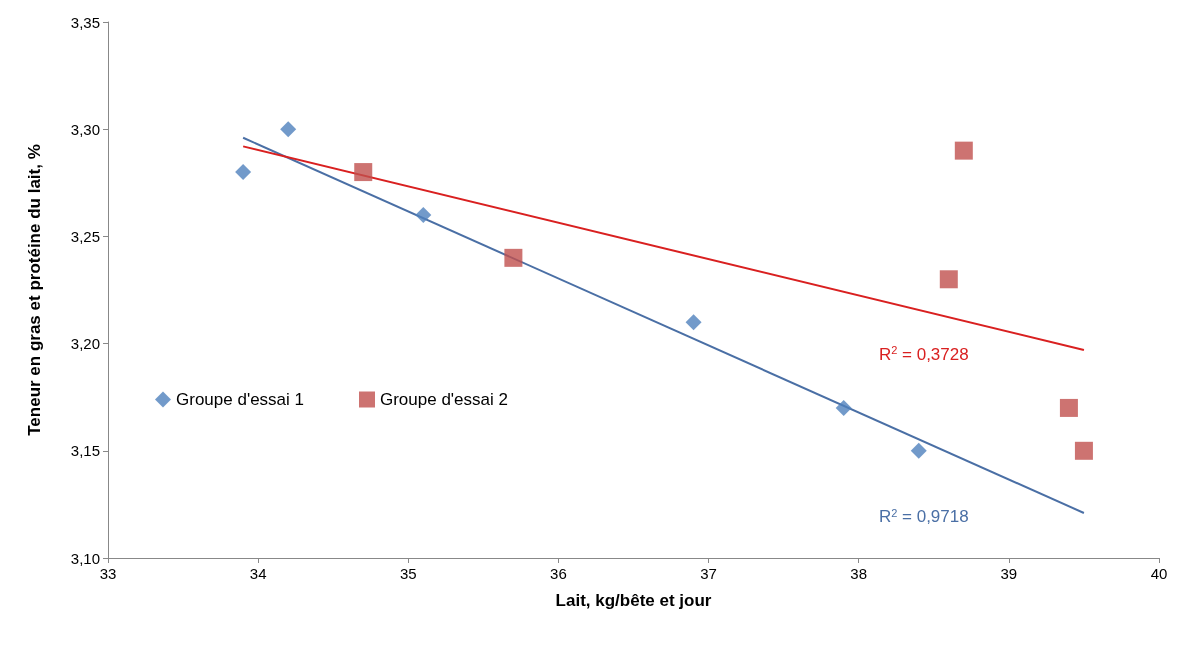 This screenshot has height=646, width=1181. What do you see at coordinates (859, 573) in the screenshot?
I see `x-tick-label: 38` at bounding box center [859, 573].